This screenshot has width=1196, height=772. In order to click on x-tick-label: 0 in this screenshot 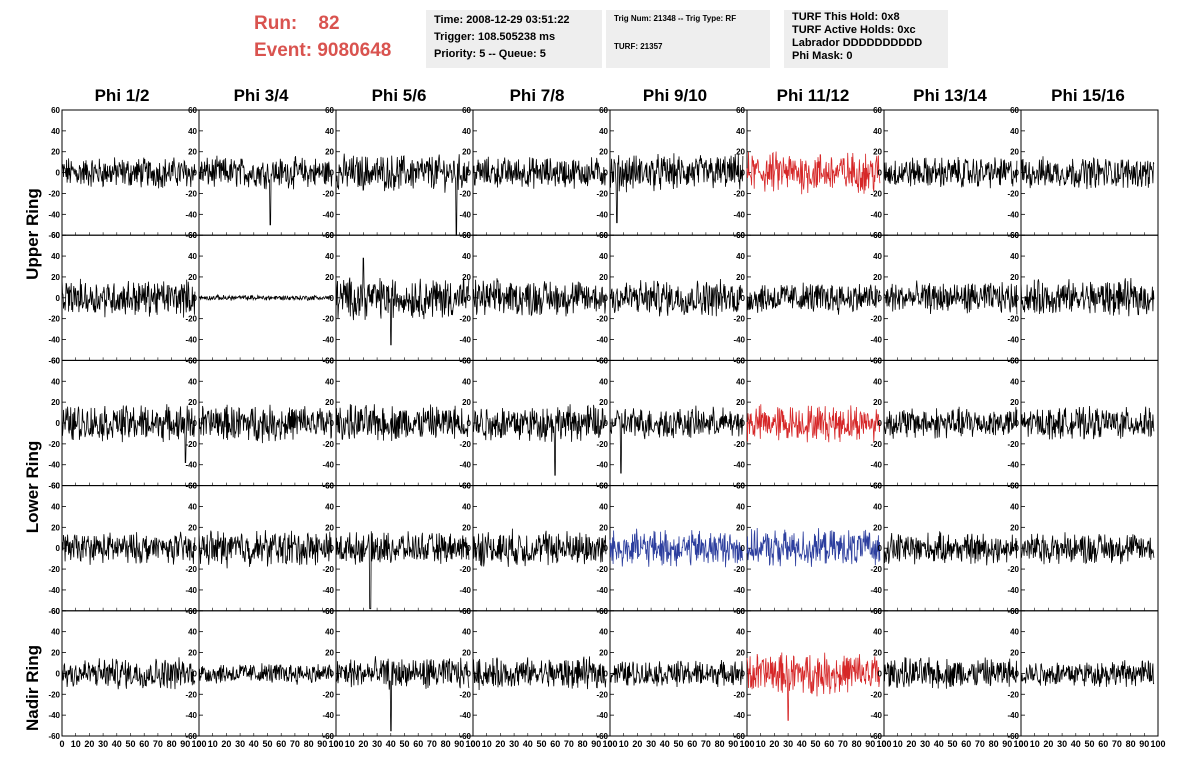, I will do `click(883, 744)`.